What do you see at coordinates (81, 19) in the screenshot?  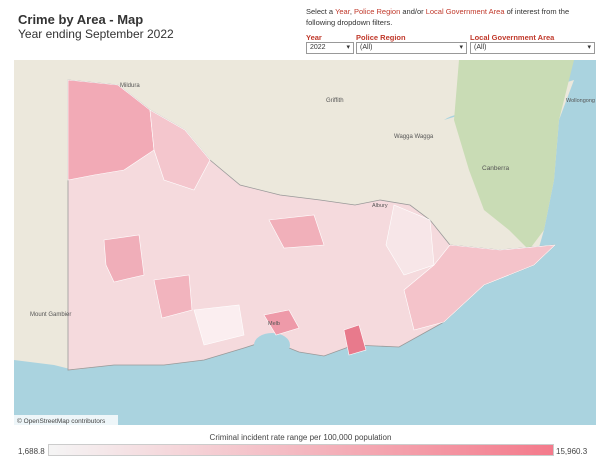 I see `title: Crime by Area - Map` at bounding box center [81, 19].